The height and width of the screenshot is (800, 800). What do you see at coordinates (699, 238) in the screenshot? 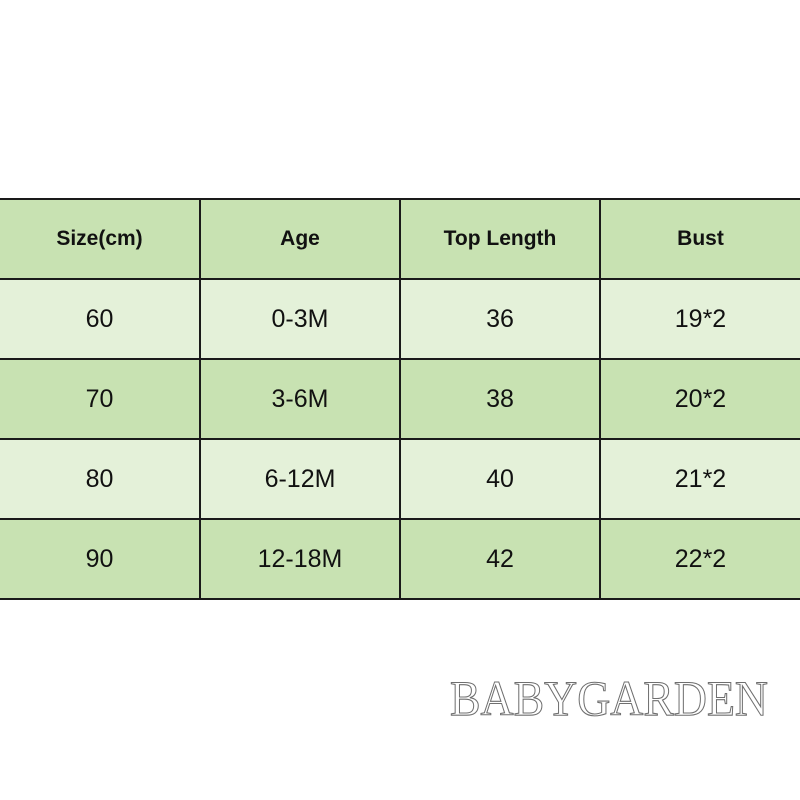
I see `header-bust: Bust` at bounding box center [699, 238].